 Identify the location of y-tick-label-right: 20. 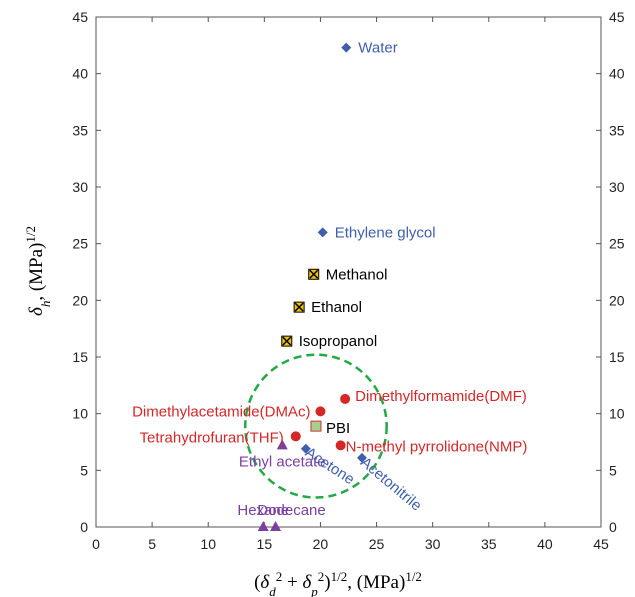
(617, 300).